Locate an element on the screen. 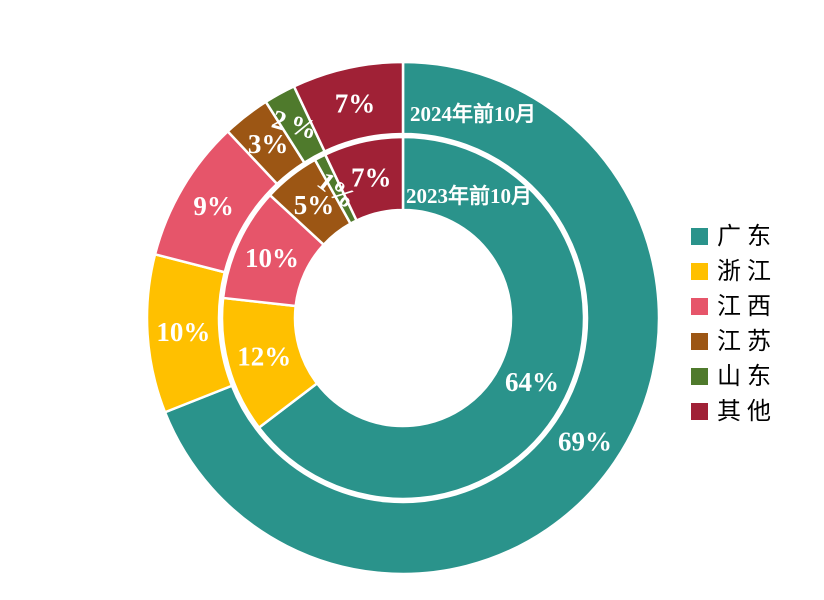 This screenshot has height=600, width=824. legend-item-zhejiang: 浙 江 is located at coordinates (753, 271).